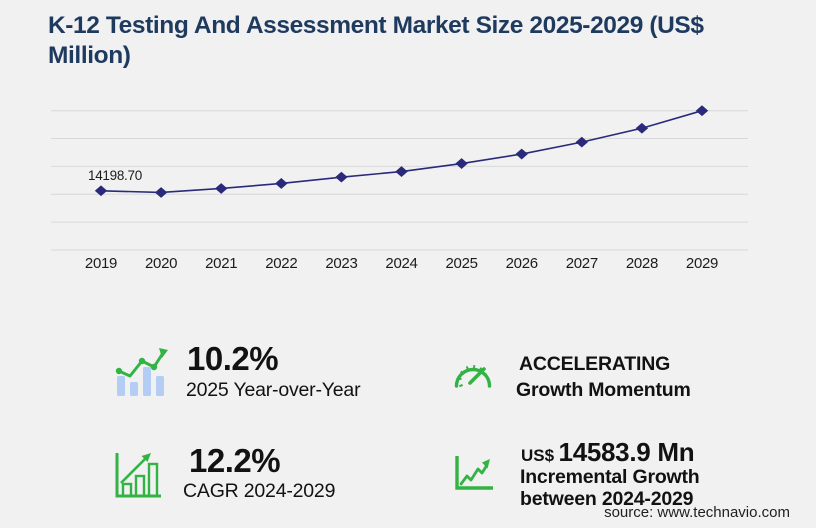  What do you see at coordinates (538, 455) in the screenshot?
I see `currency-prefix: US$` at bounding box center [538, 455].